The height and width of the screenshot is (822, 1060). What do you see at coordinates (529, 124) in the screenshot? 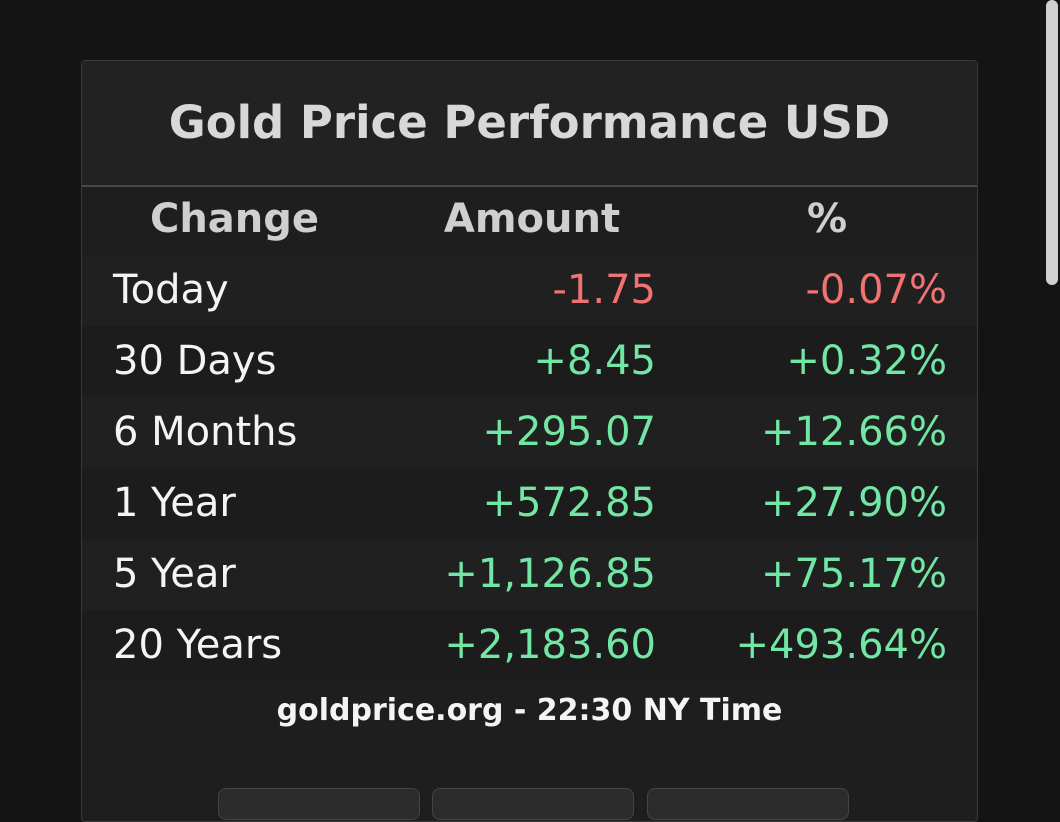
I see `panel-title: Gold Price Performance USD` at bounding box center [529, 124].